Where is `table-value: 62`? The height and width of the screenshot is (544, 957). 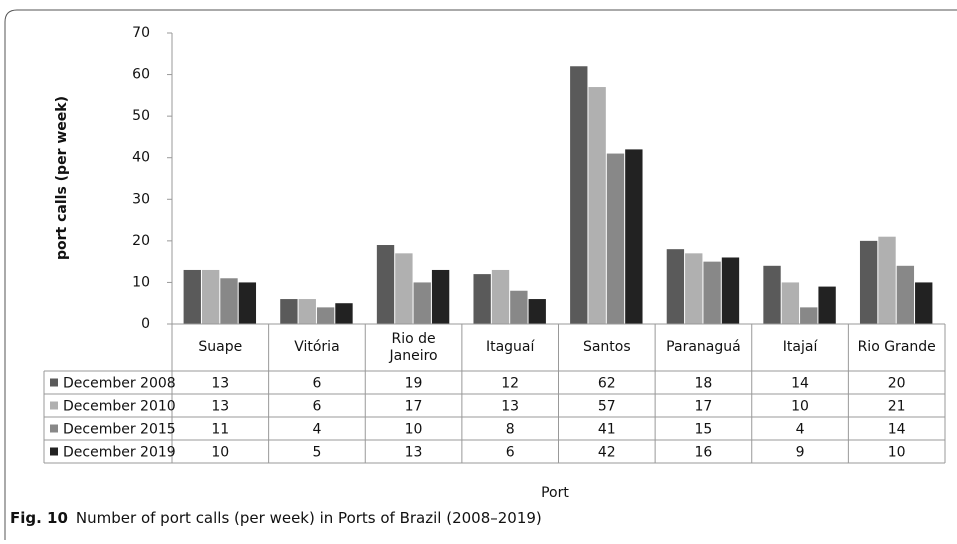 table-value: 62 is located at coordinates (607, 384).